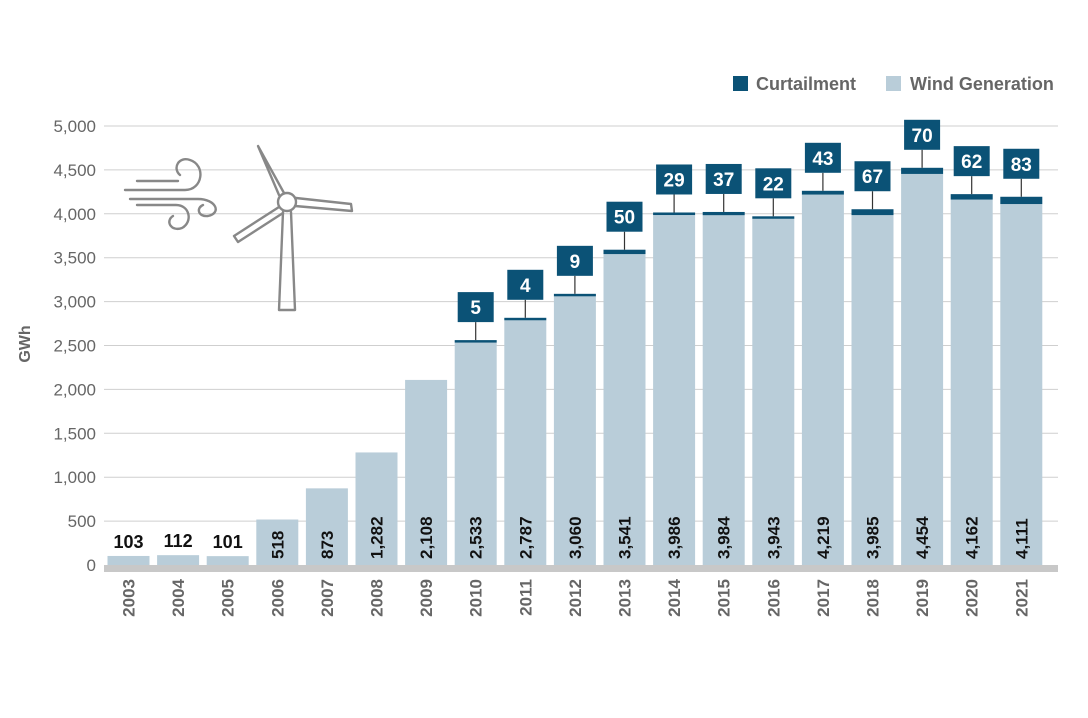  I want to click on y-tick-label: 500, so click(82, 521).